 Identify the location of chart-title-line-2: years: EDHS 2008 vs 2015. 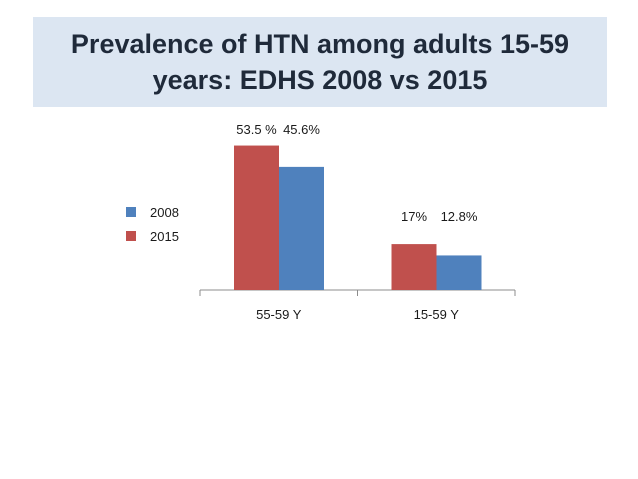
(320, 80).